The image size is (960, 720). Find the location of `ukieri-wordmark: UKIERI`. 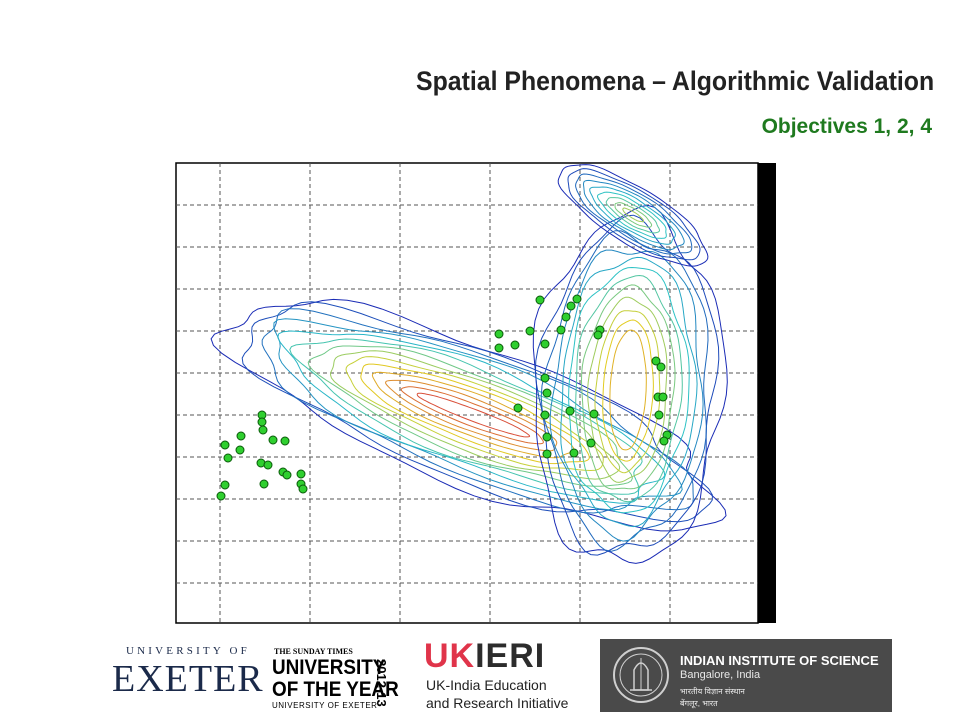

ukieri-wordmark: UKIERI is located at coordinates (484, 656).